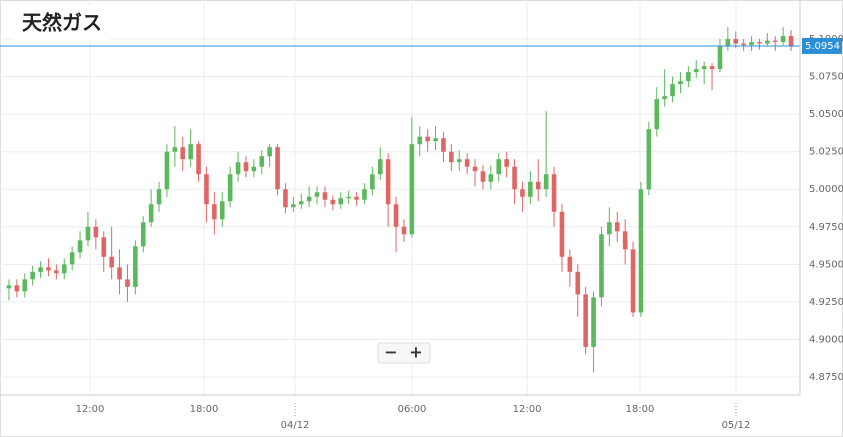 The image size is (843, 437). I want to click on last-price-label: 5.0954, so click(822, 46).